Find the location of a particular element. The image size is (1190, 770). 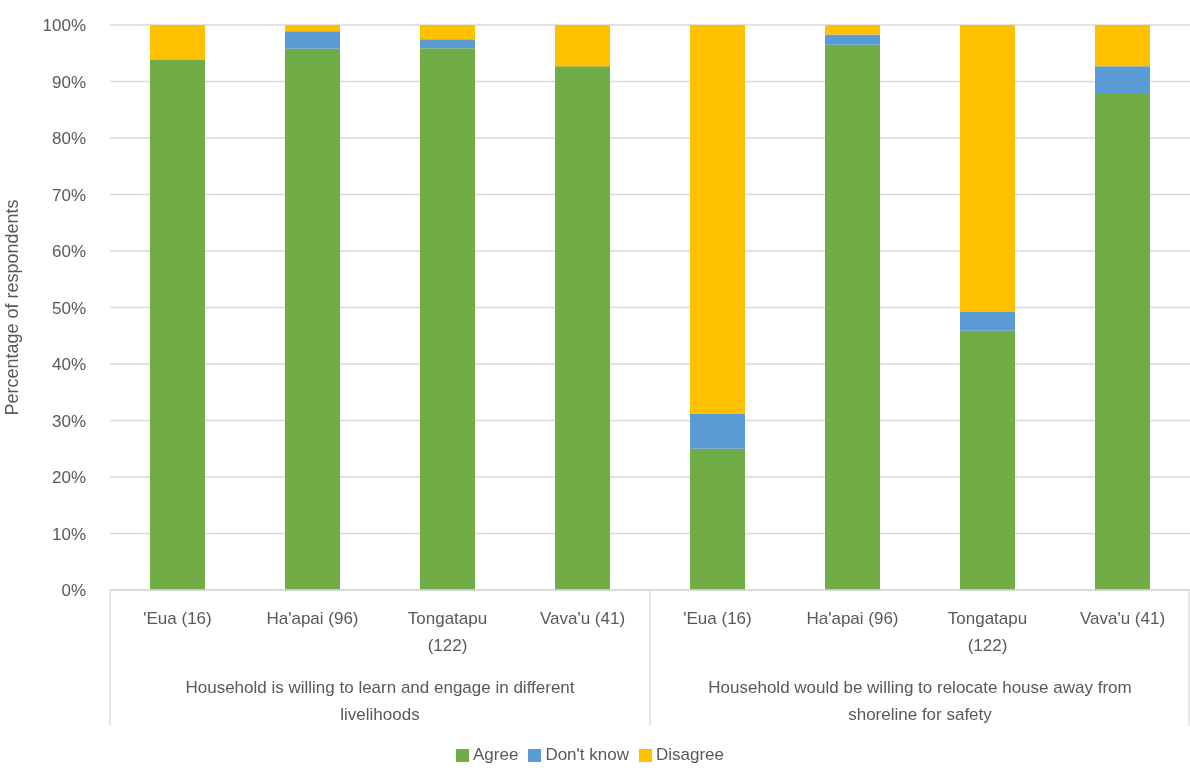

y-tick-label: 0% is located at coordinates (73, 591).